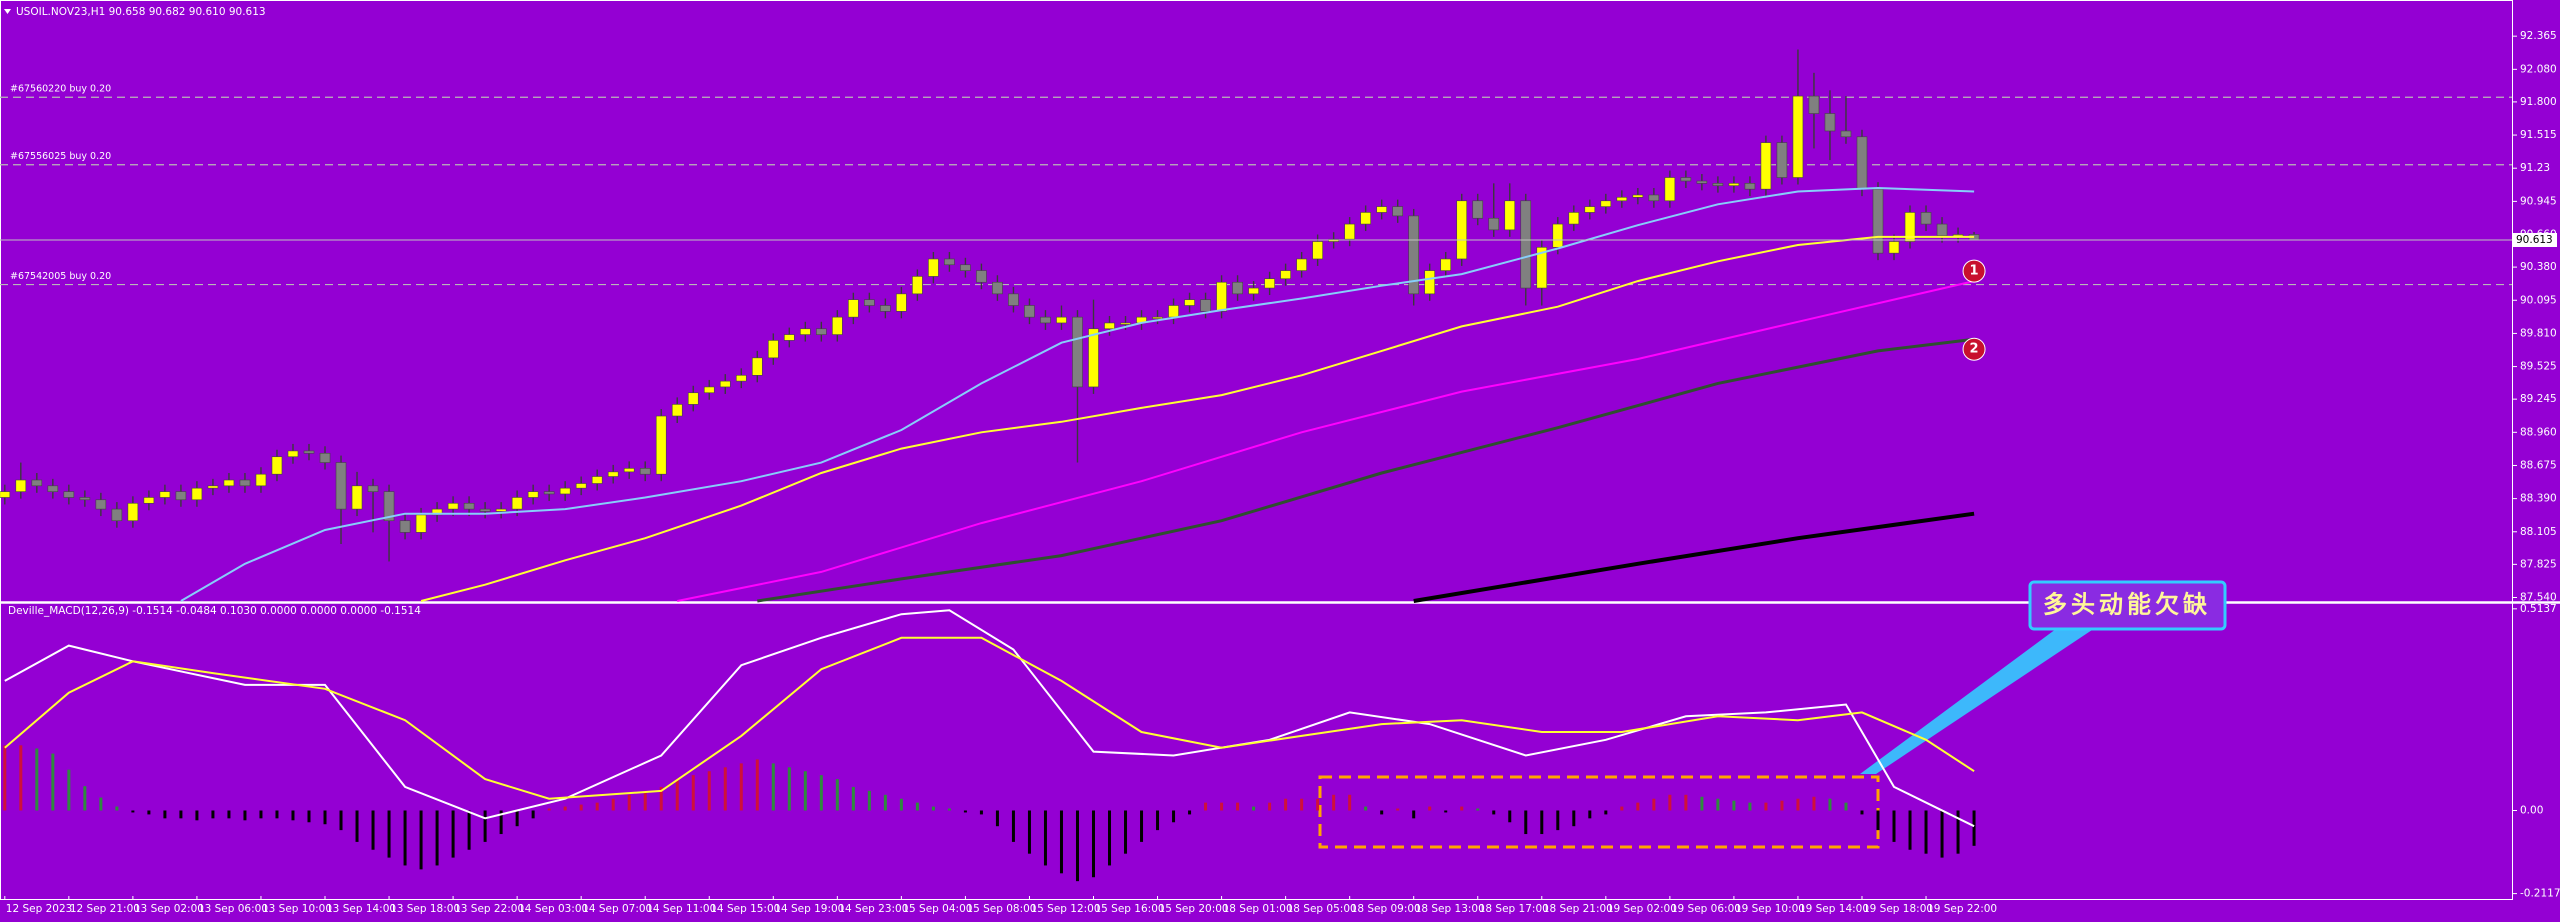 The image size is (2560, 922). Describe the element at coordinates (2538, 609) in the screenshot. I see `y-tick-label: 0.5137` at that location.